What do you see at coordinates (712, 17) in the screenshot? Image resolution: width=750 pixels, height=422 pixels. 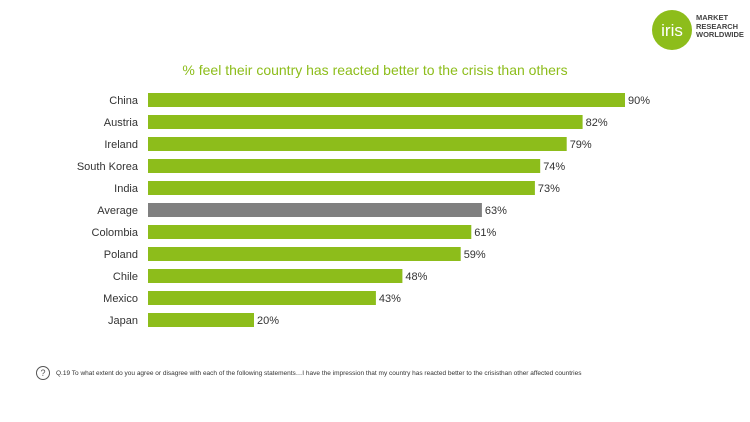 I see `brand-line-market: MARKET` at bounding box center [712, 17].